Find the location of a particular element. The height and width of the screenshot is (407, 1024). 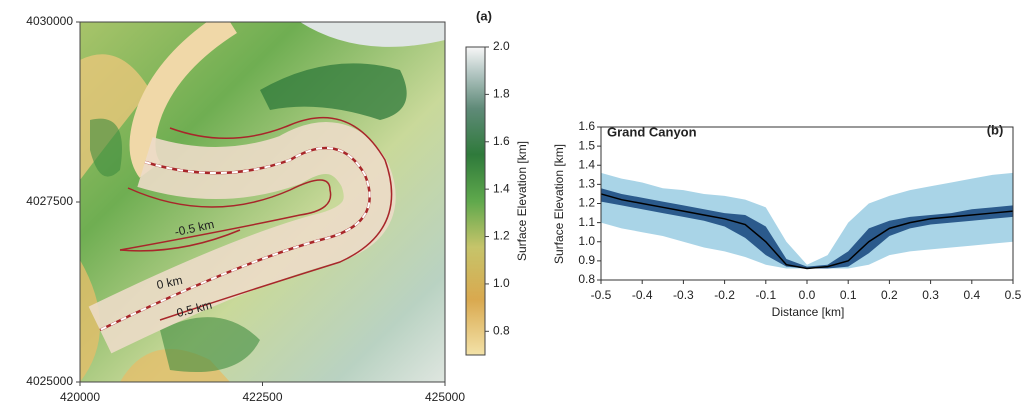

chart-title: Grand Canyon is located at coordinates (652, 131).